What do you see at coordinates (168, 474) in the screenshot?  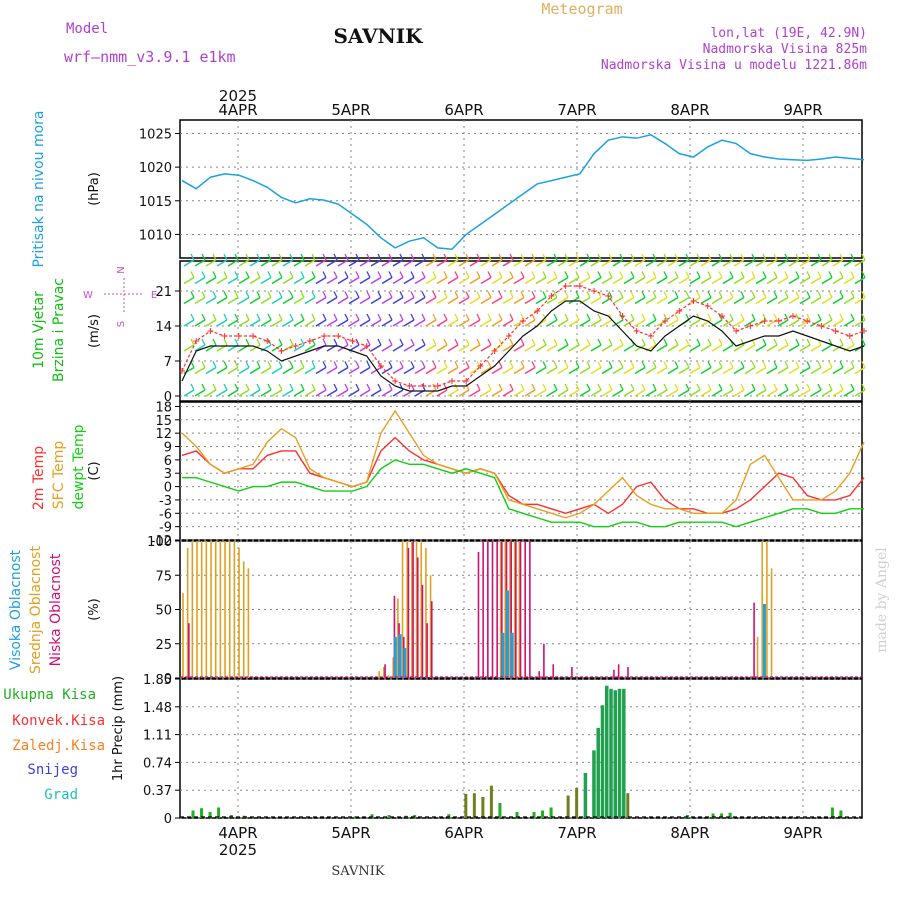 I see `temperature-ytick-label: 3` at bounding box center [168, 474].